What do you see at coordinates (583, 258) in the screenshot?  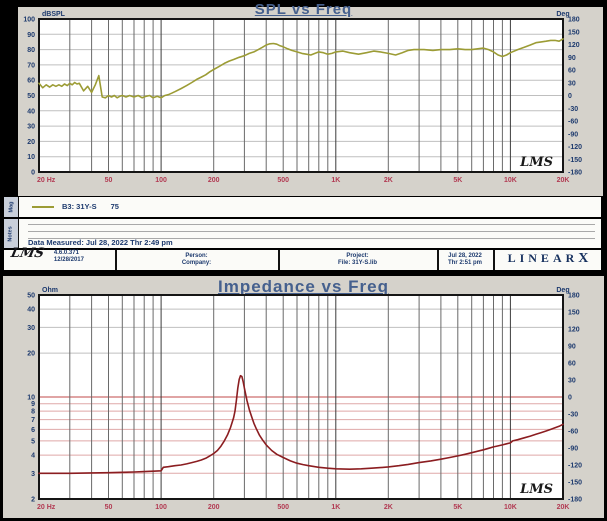 I see `linearx-logo-x: X` at bounding box center [583, 258].